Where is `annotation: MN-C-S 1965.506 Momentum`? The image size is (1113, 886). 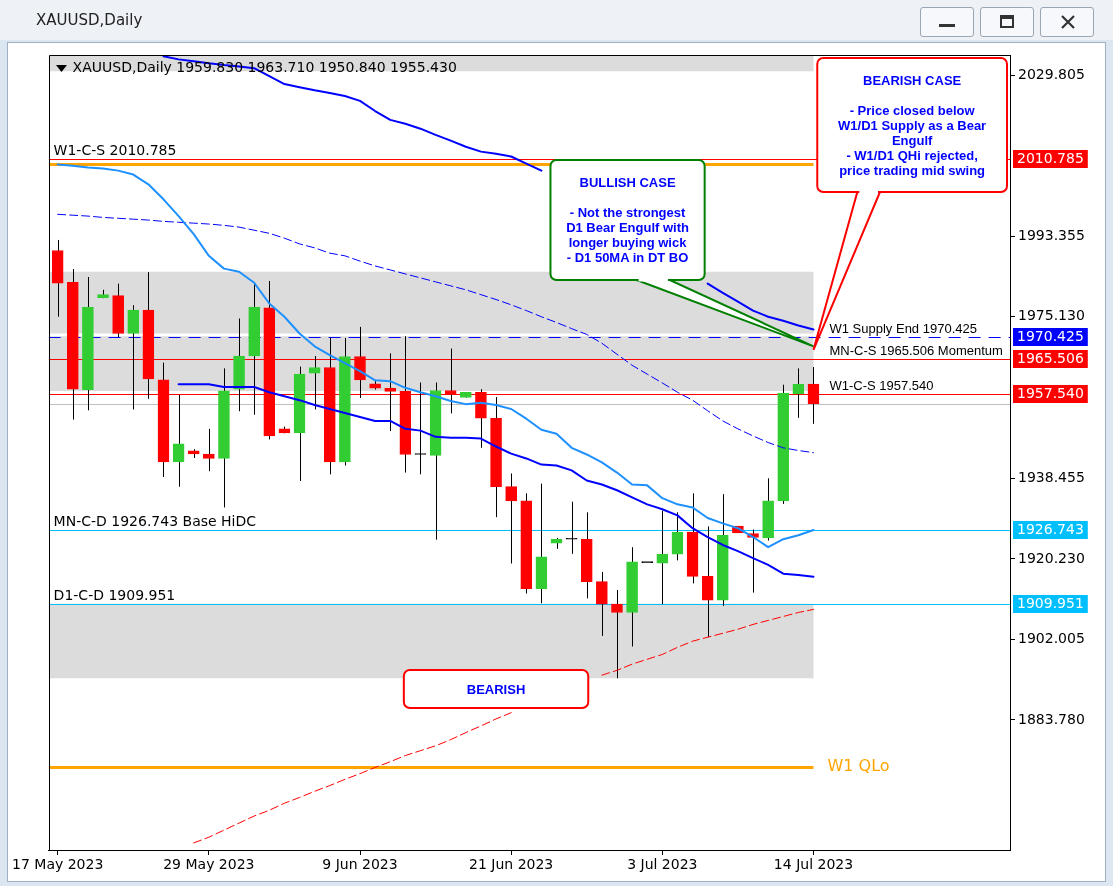 annotation: MN-C-S 1965.506 Momentum is located at coordinates (916, 351).